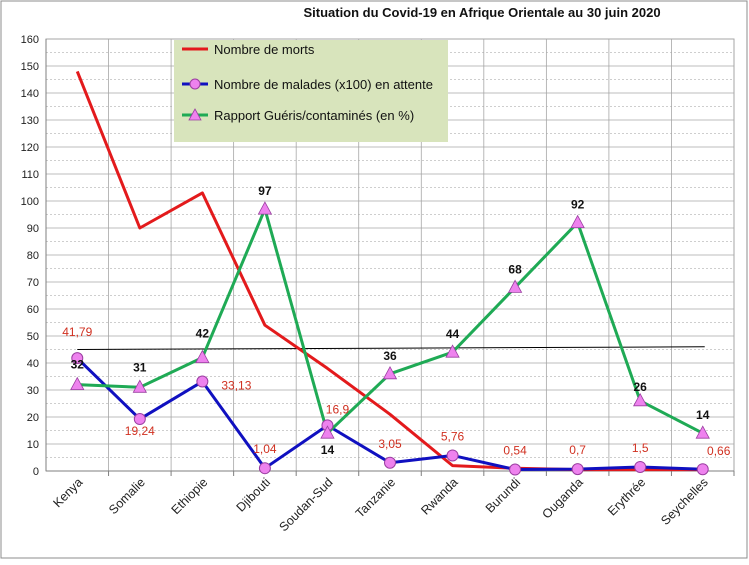  I want to click on data-label: 97, so click(265, 191).